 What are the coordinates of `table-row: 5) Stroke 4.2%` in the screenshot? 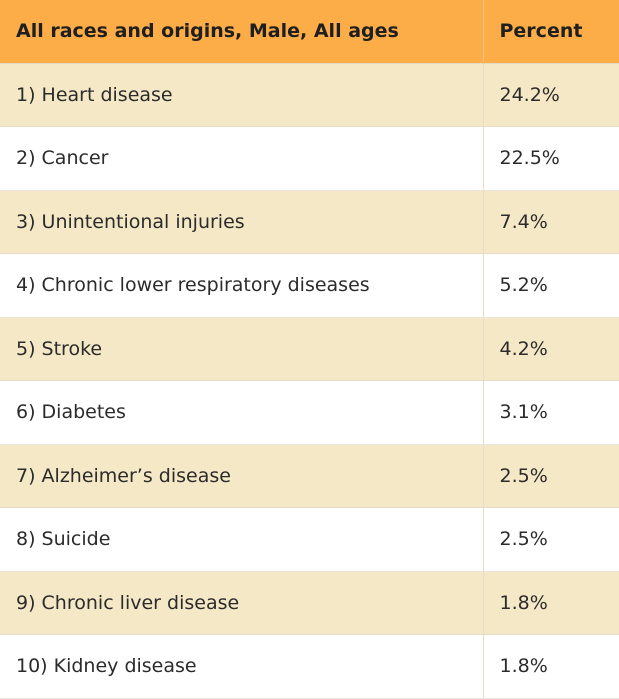 It's located at (309, 348).